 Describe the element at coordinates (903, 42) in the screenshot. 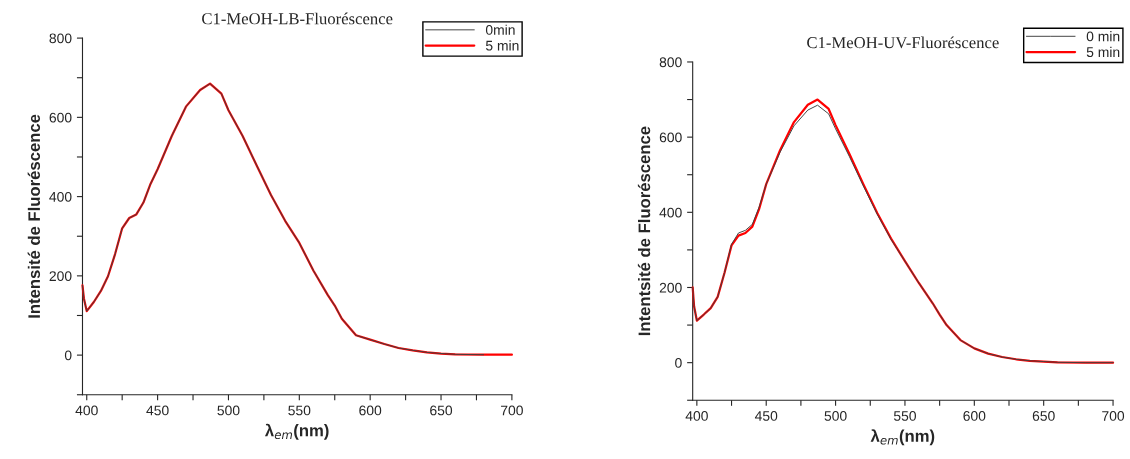

I see `chart-title: C1-MeOH-UV-Fluoréscence` at that location.